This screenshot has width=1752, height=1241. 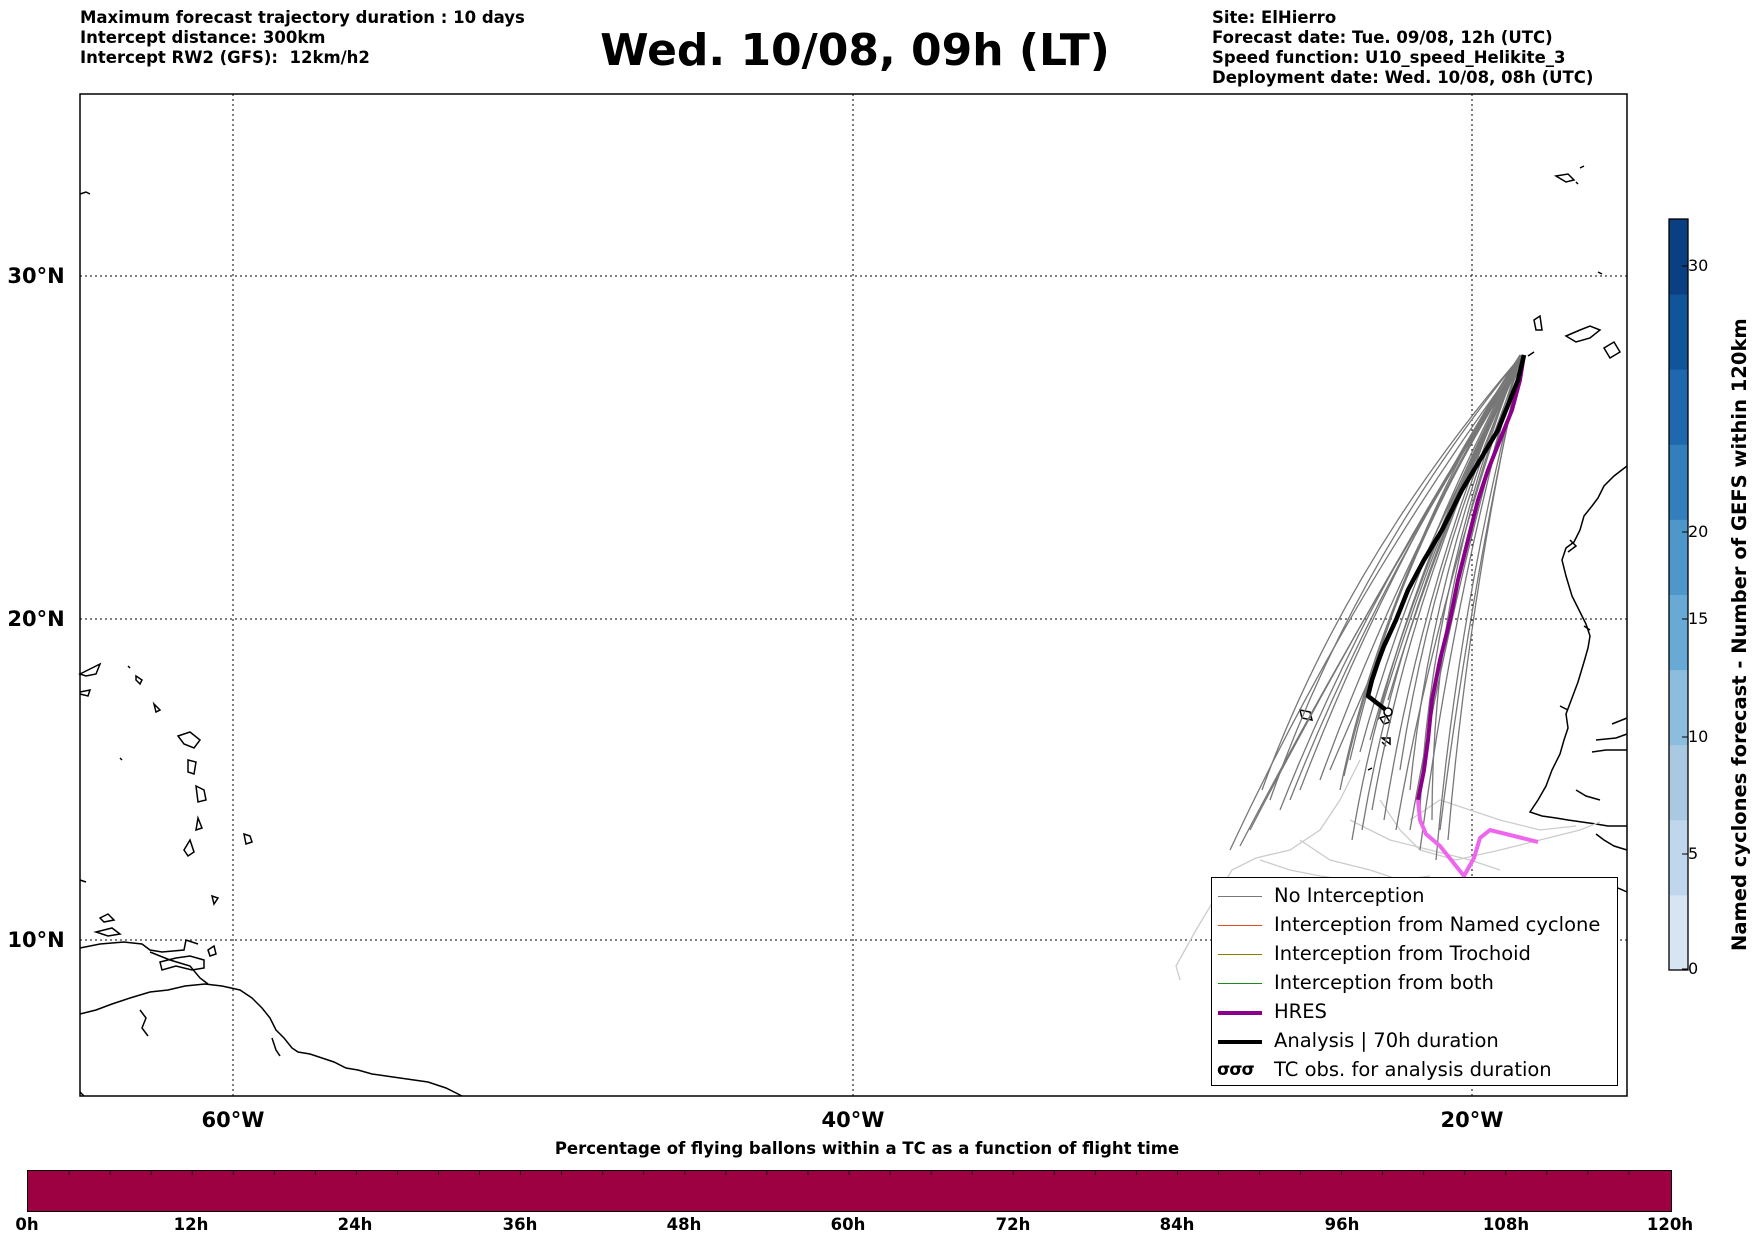 I want to click on coast-grenada, so click(x=212, y=950).